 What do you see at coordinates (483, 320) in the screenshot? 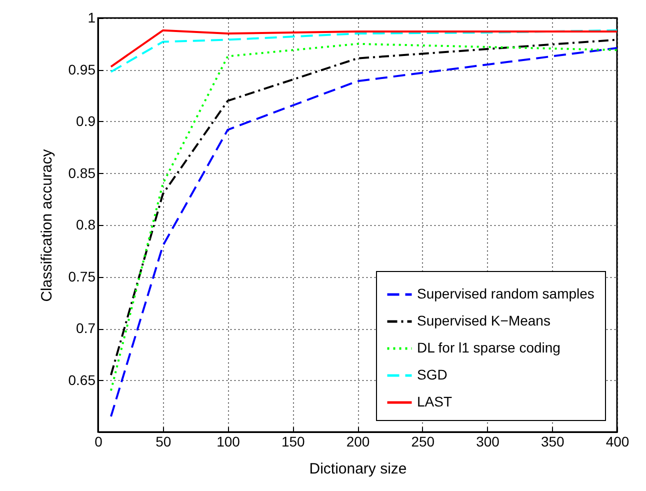
I see `legend-label: Supervised K−Means` at bounding box center [483, 320].